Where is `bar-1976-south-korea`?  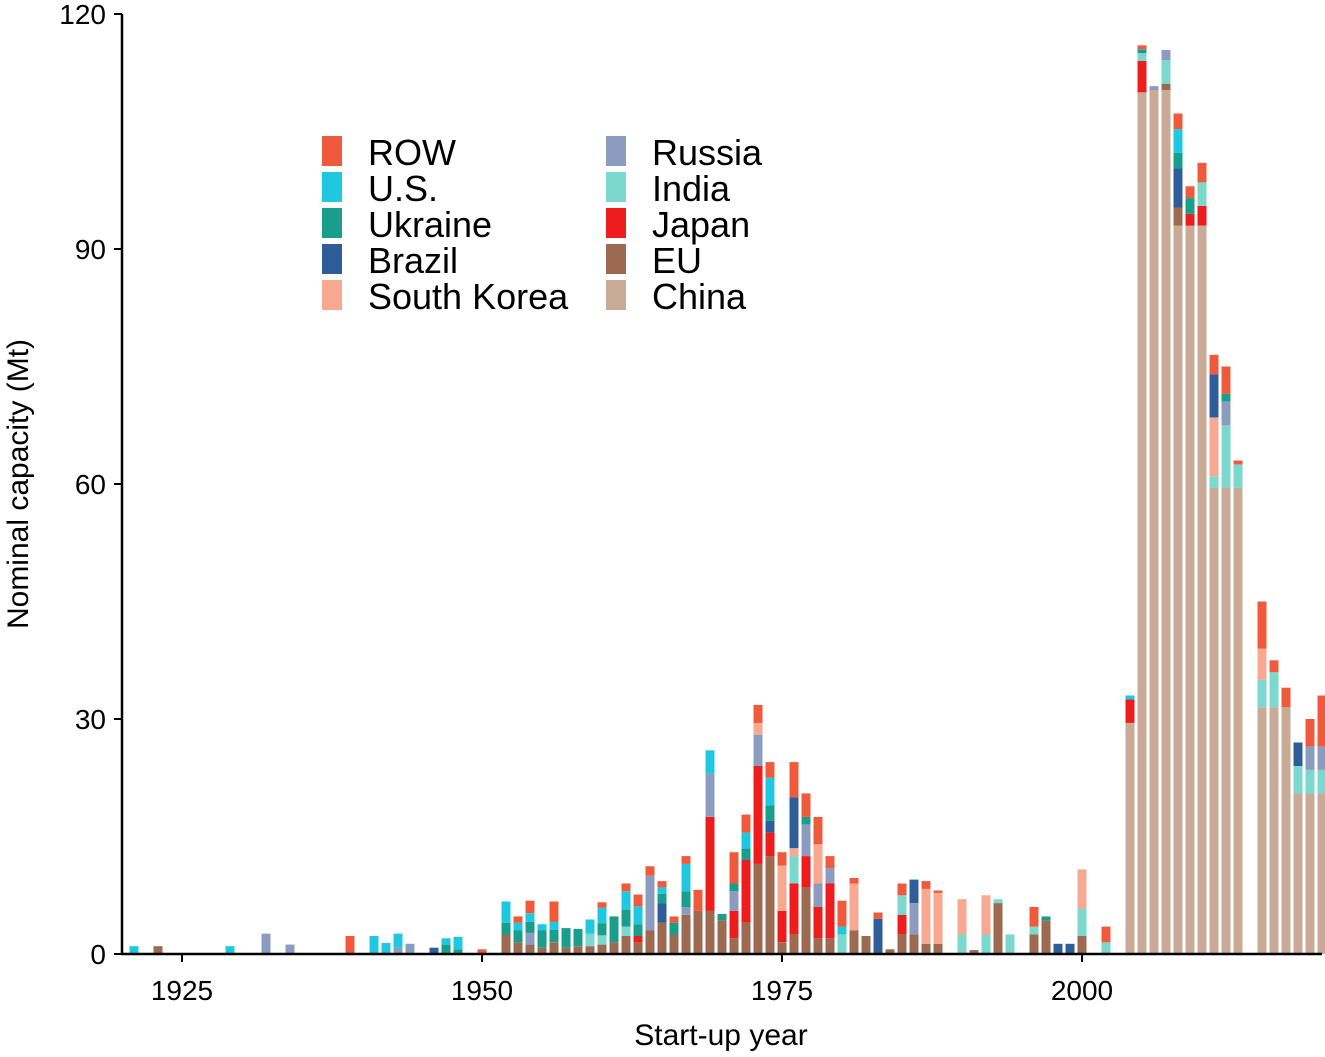
bar-1976-south-korea is located at coordinates (794, 852).